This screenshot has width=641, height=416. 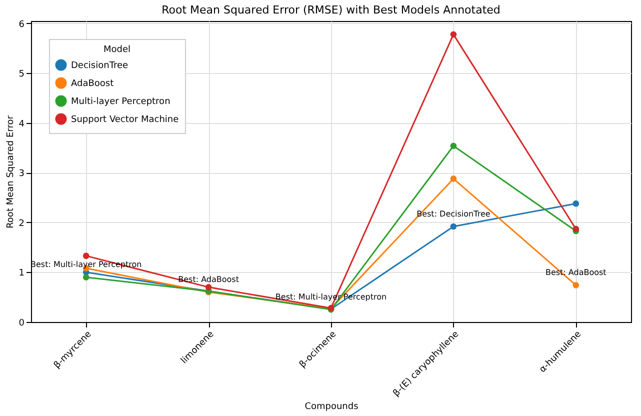 What do you see at coordinates (21, 25) in the screenshot?
I see `y-tick-label: 6` at bounding box center [21, 25].